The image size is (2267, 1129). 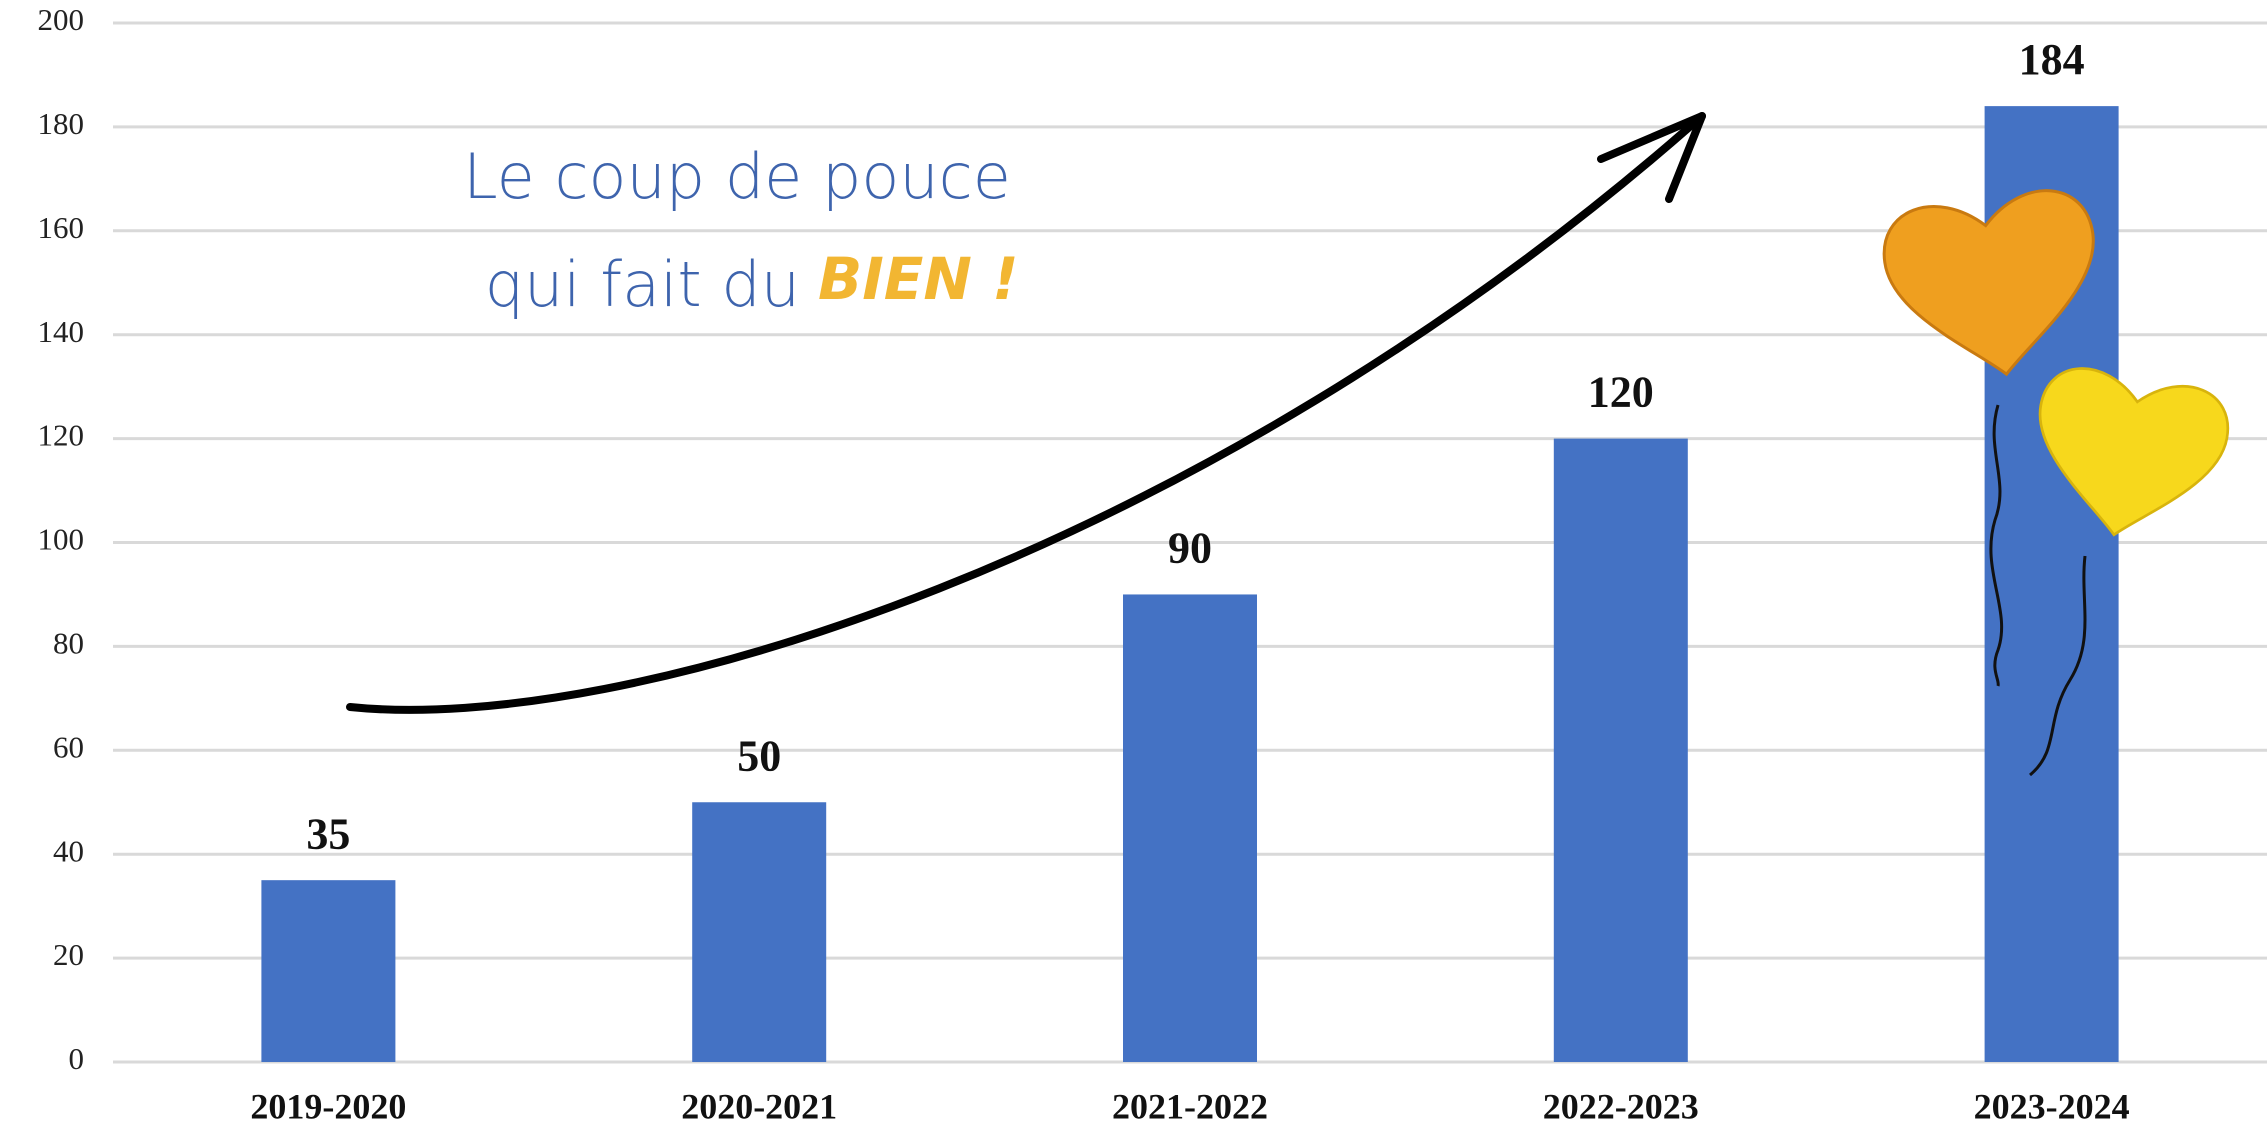 What do you see at coordinates (68, 746) in the screenshot?
I see `y-tick-label: 60` at bounding box center [68, 746].